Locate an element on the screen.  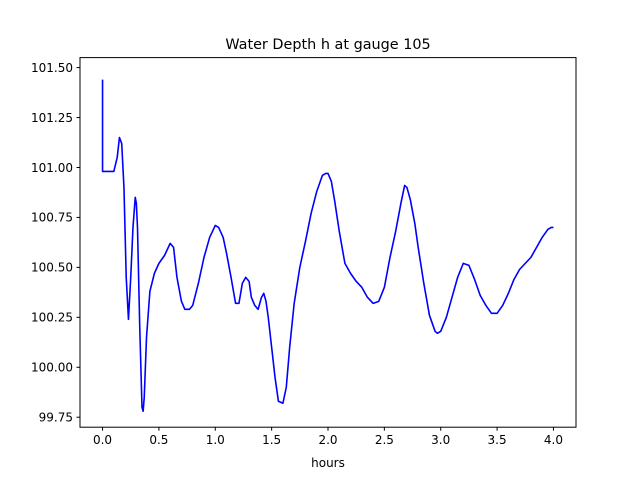
y-tick-label: 101.00 is located at coordinates (52, 168).